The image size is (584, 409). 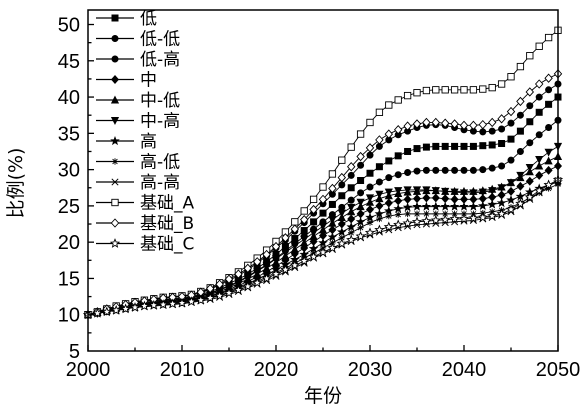 What do you see at coordinates (167, 224) in the screenshot?
I see `legend-label: 基础_B` at bounding box center [167, 224].